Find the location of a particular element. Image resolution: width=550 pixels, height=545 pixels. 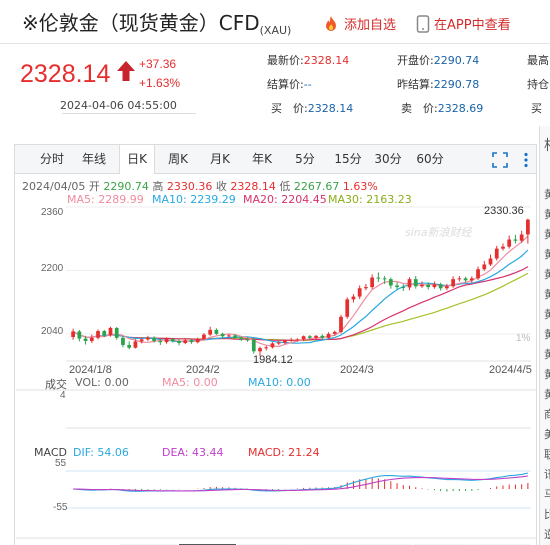

up-arrow-icon is located at coordinates (126, 71).